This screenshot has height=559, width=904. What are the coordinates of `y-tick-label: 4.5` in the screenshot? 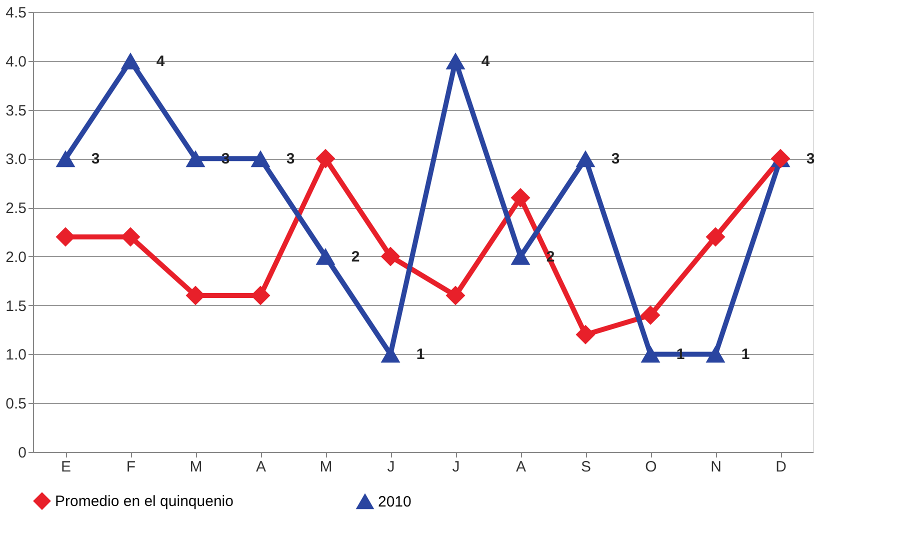 It's located at (16, 13).